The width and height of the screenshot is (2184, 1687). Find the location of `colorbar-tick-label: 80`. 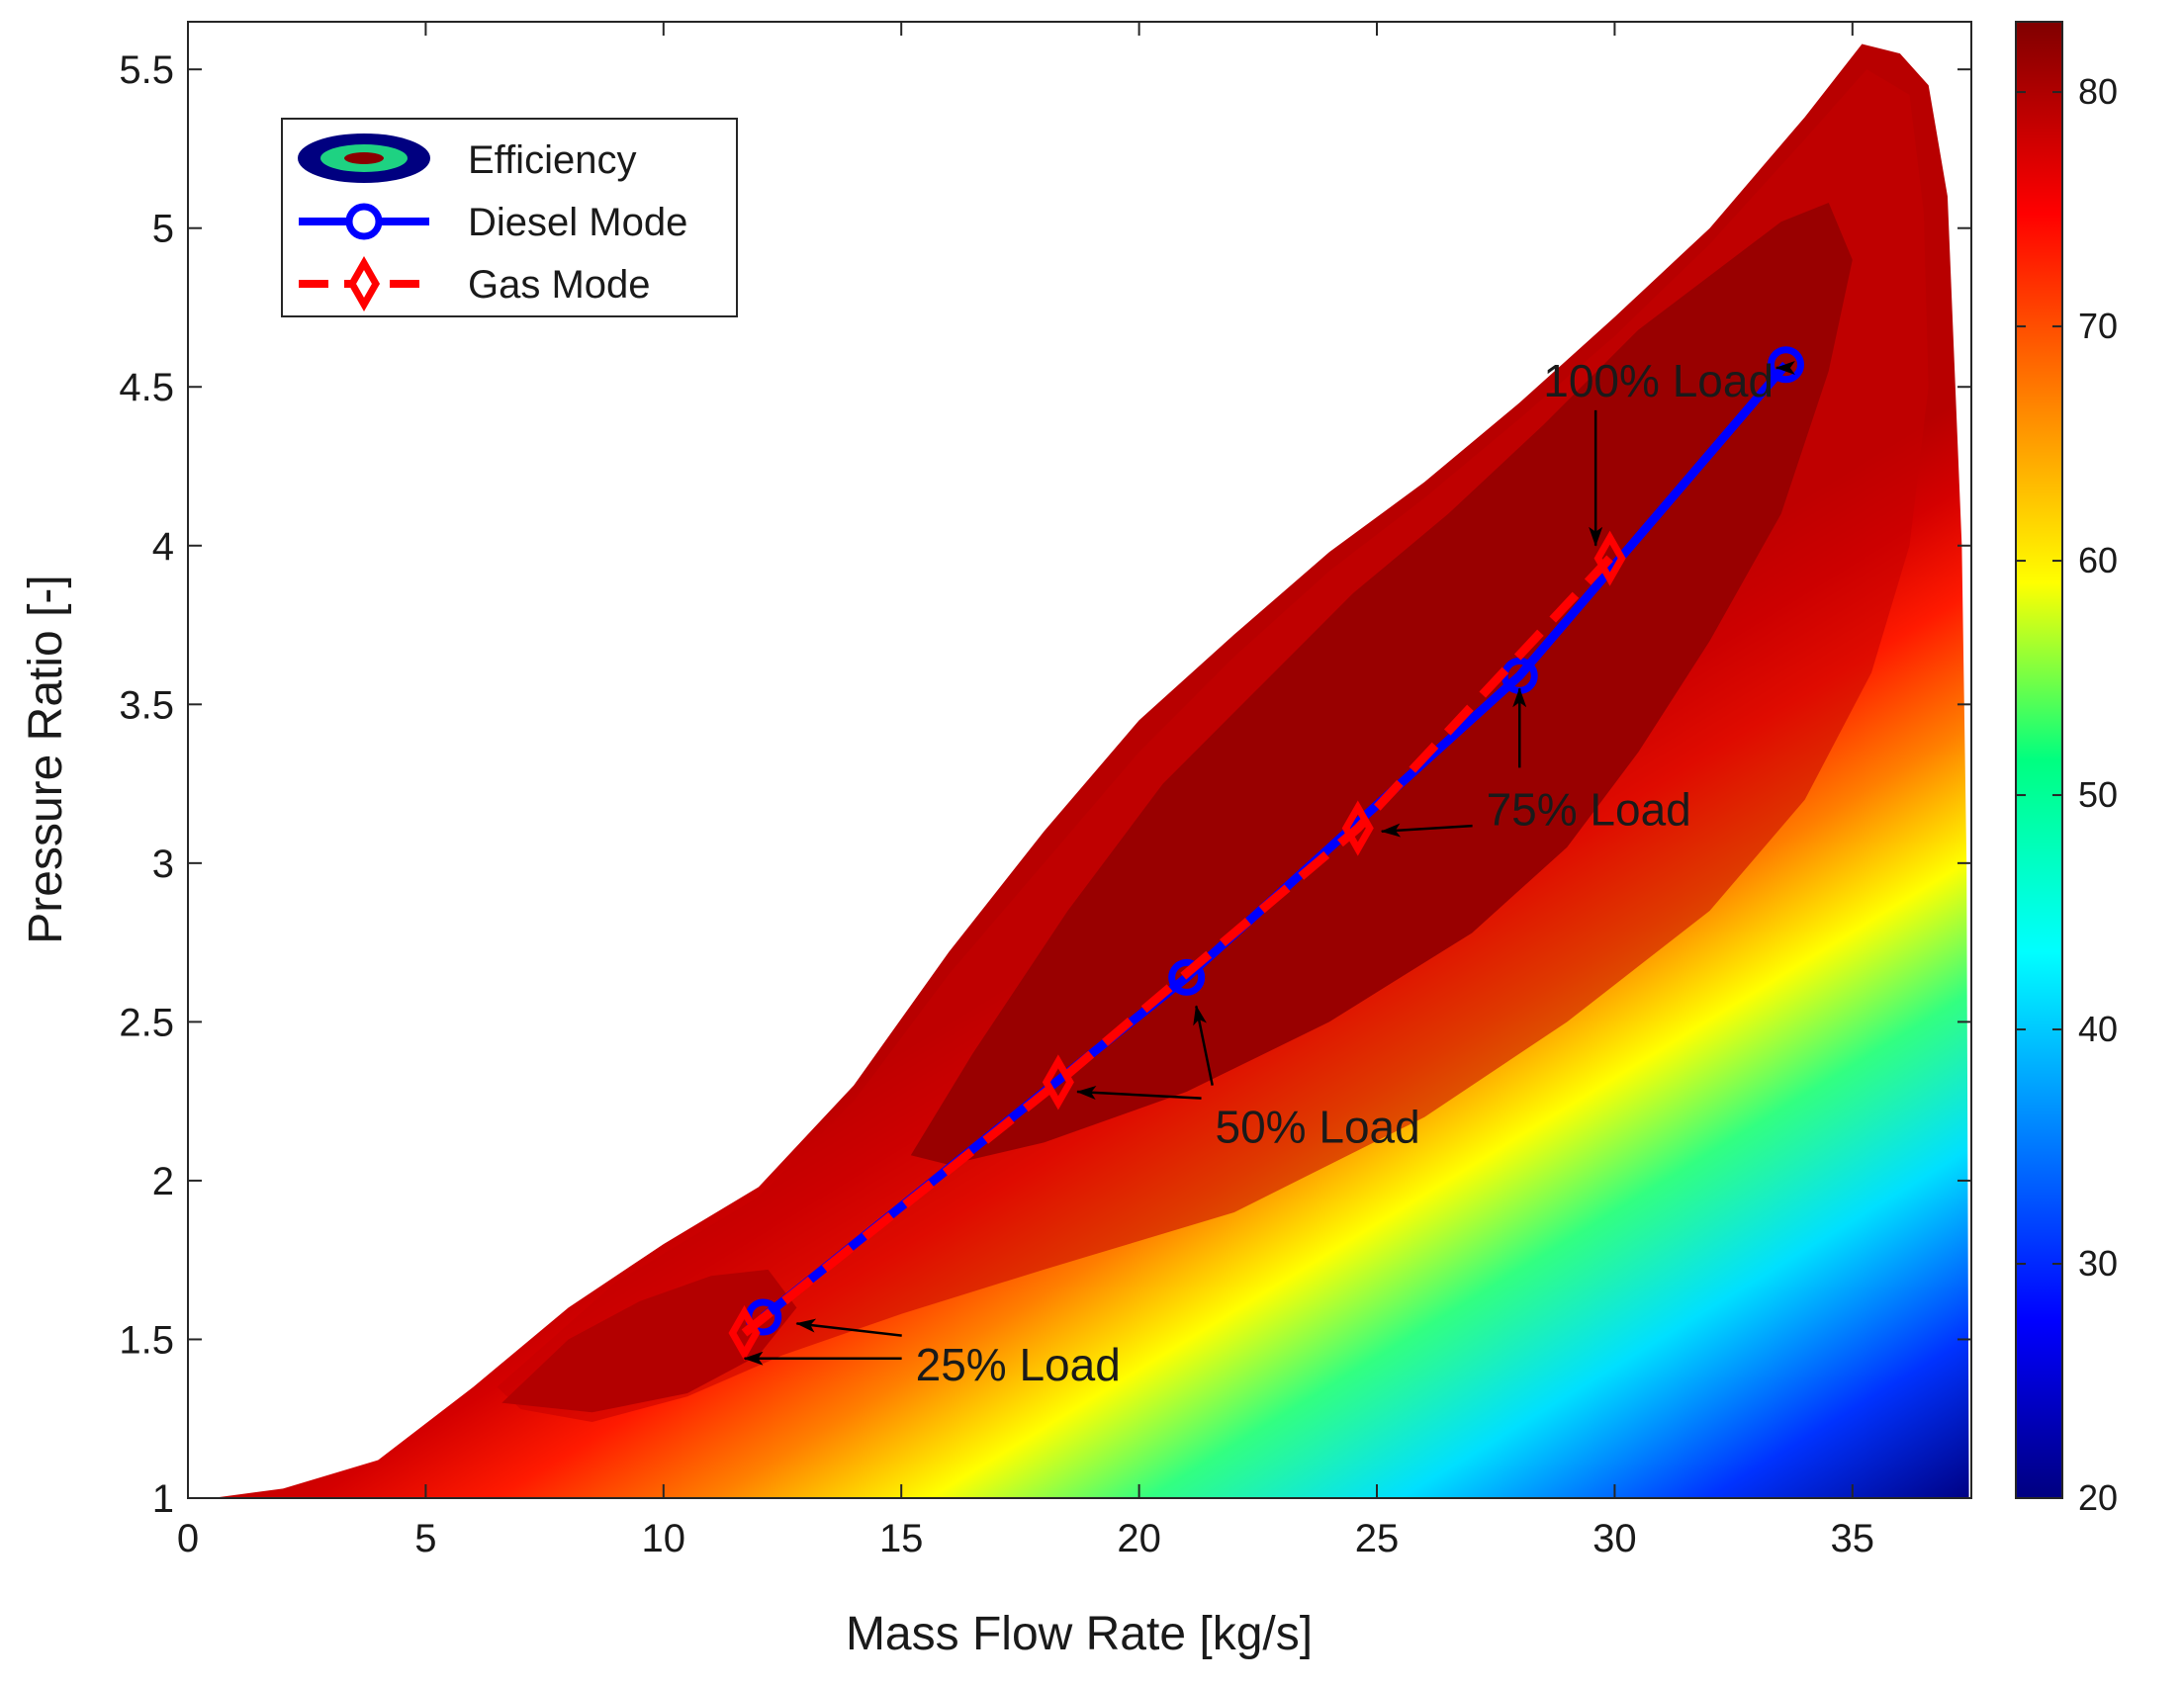

colorbar-tick-label: 80 is located at coordinates (2098, 91).